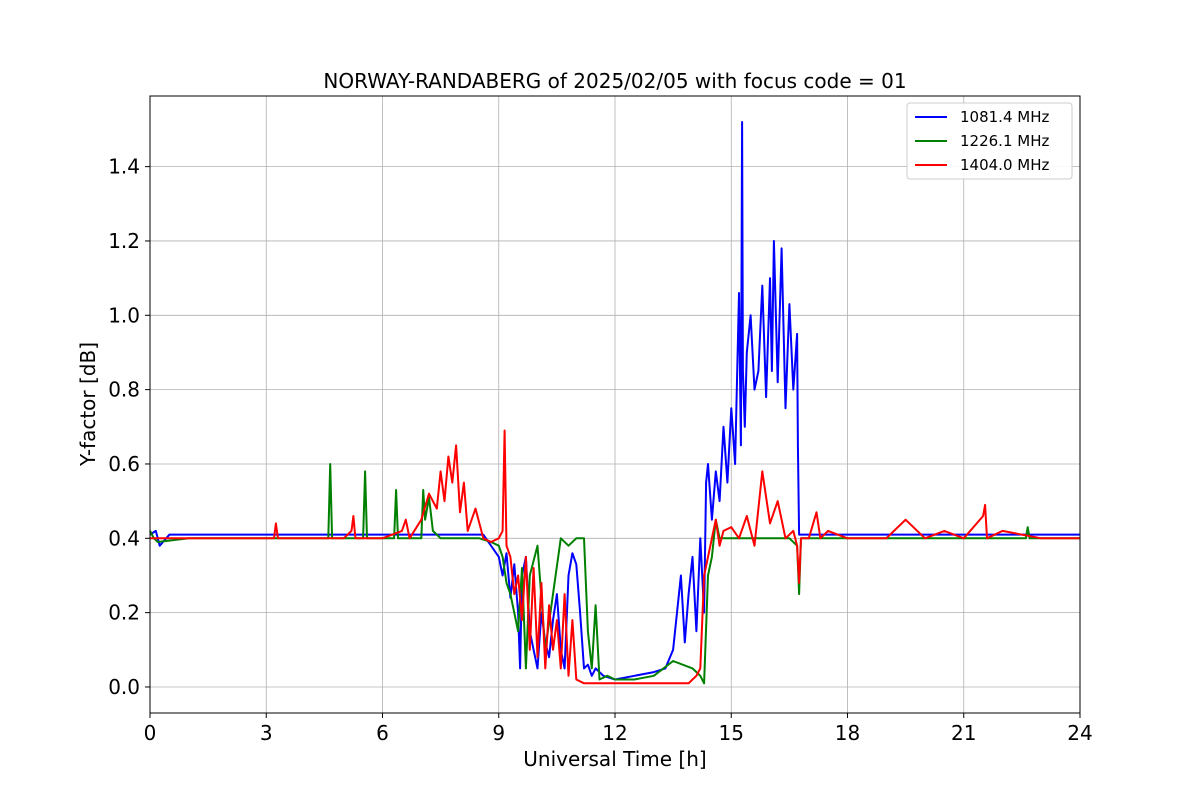 The height and width of the screenshot is (800, 1200). I want to click on x-tick-label: 12, so click(614, 733).